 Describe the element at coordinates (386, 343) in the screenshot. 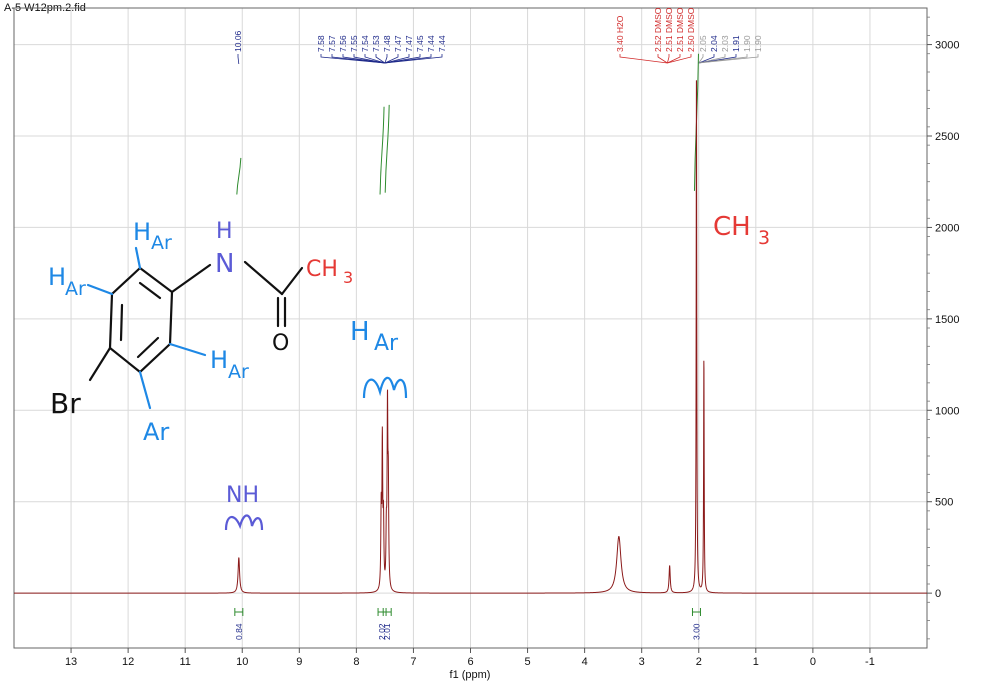

I see `ar-peak-label: Ar` at that location.